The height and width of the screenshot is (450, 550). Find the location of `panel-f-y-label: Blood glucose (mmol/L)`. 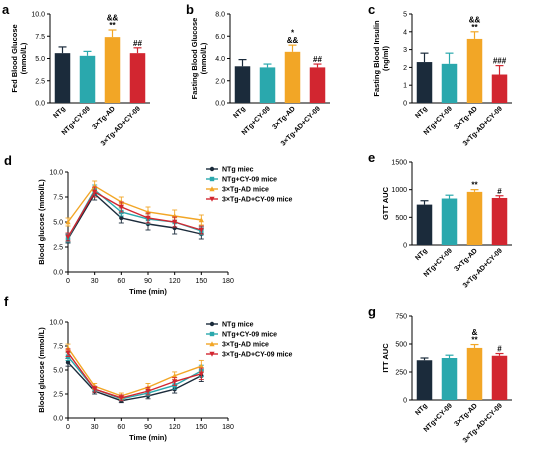

panel-f-y-label: Blood glucose (mmol/L) is located at coordinates (41, 370).